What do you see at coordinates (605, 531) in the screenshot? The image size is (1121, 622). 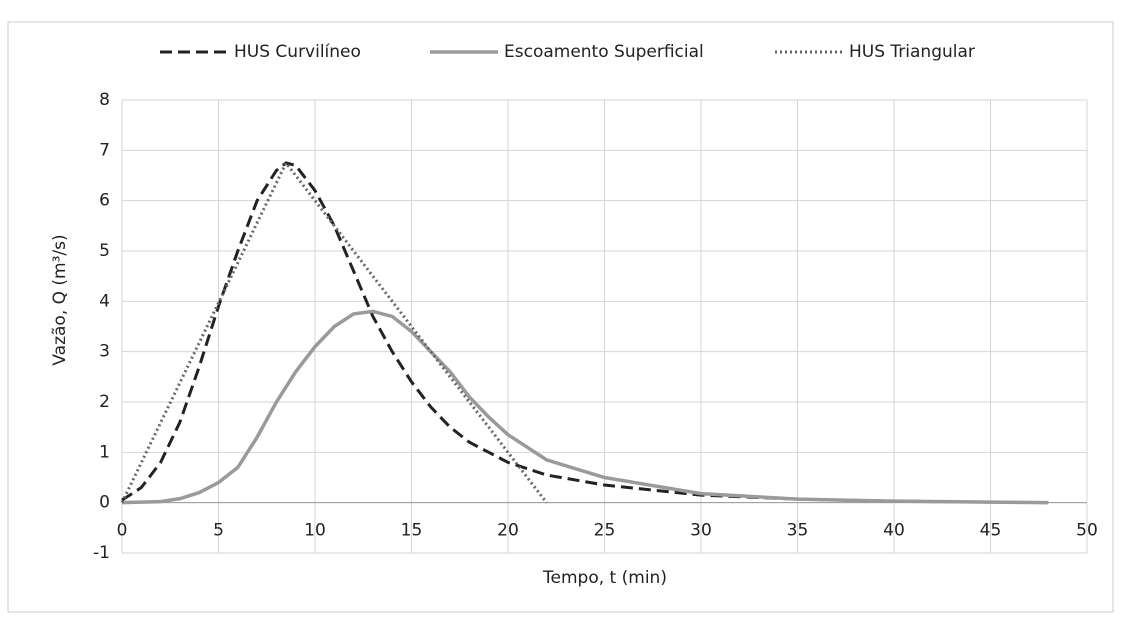 I see `x-tick-label: 25` at bounding box center [605, 531].